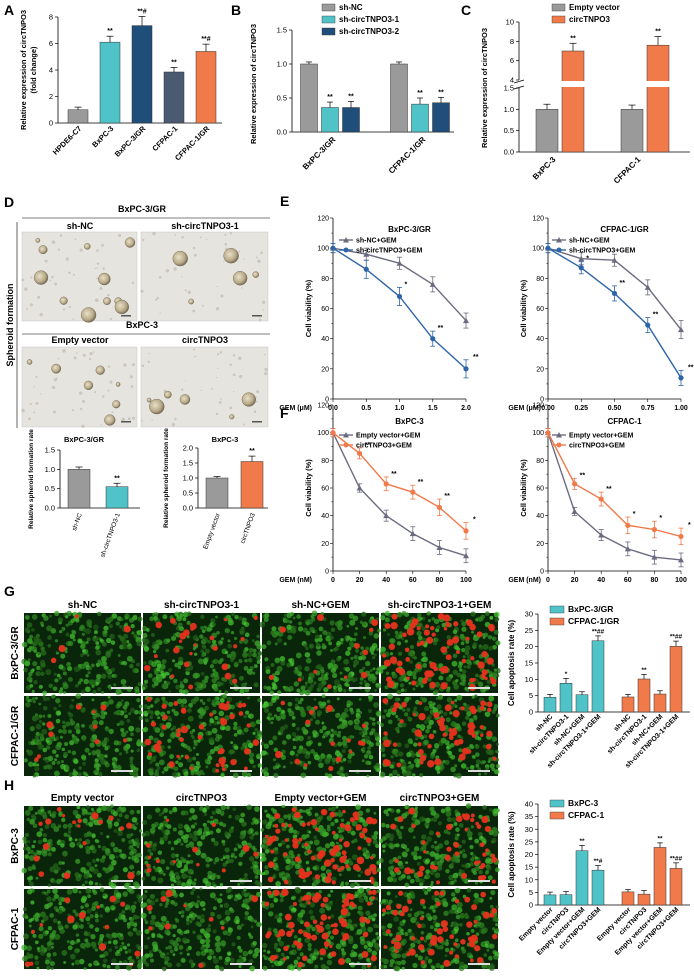 The height and width of the screenshot is (978, 694). Describe the element at coordinates (628, 898) in the screenshot. I see `panel-h-chart-bar` at that location.